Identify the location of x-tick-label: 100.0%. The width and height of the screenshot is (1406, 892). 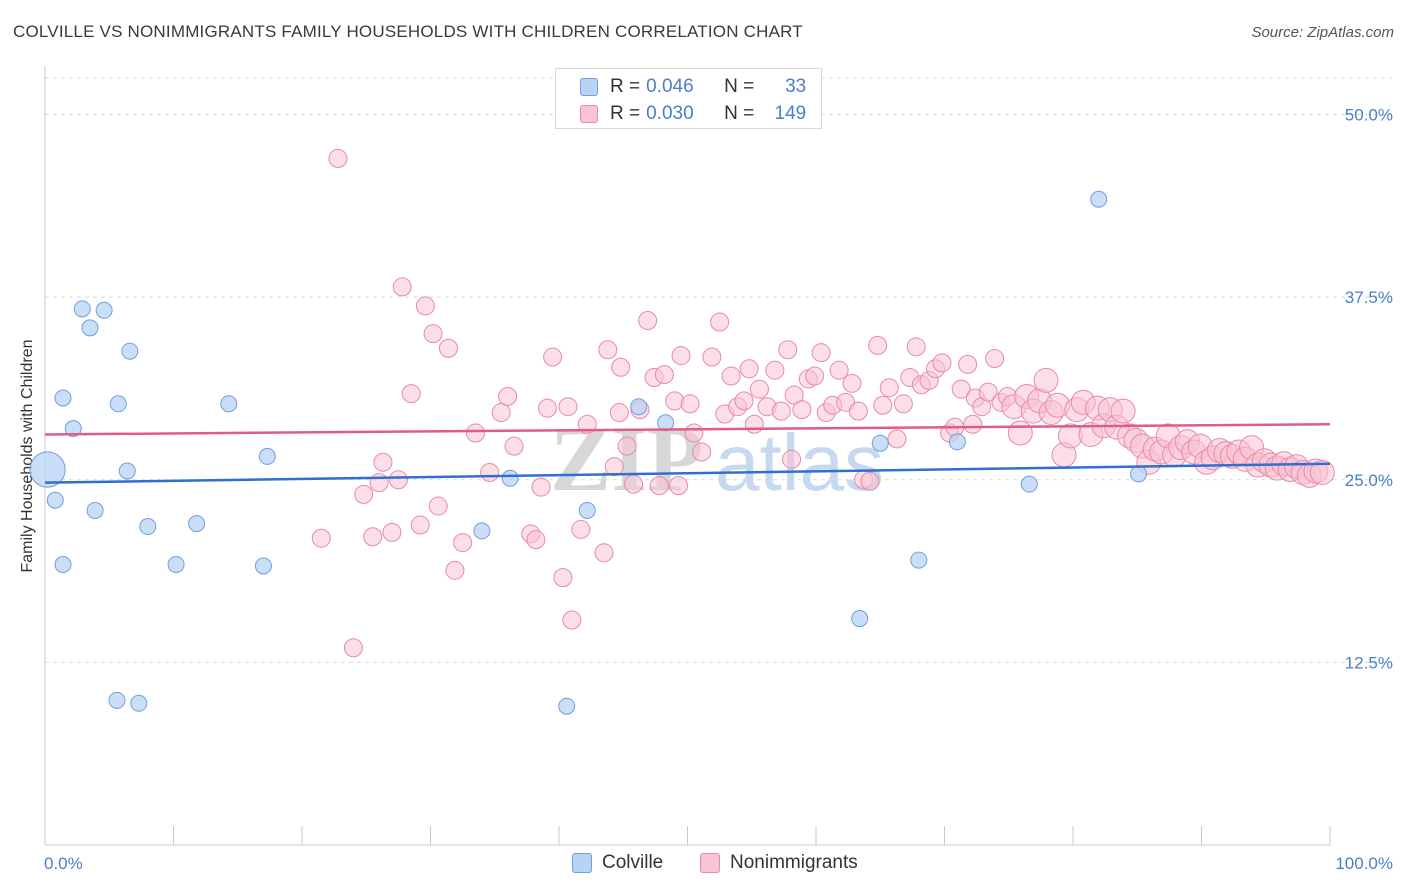
(1364, 863).